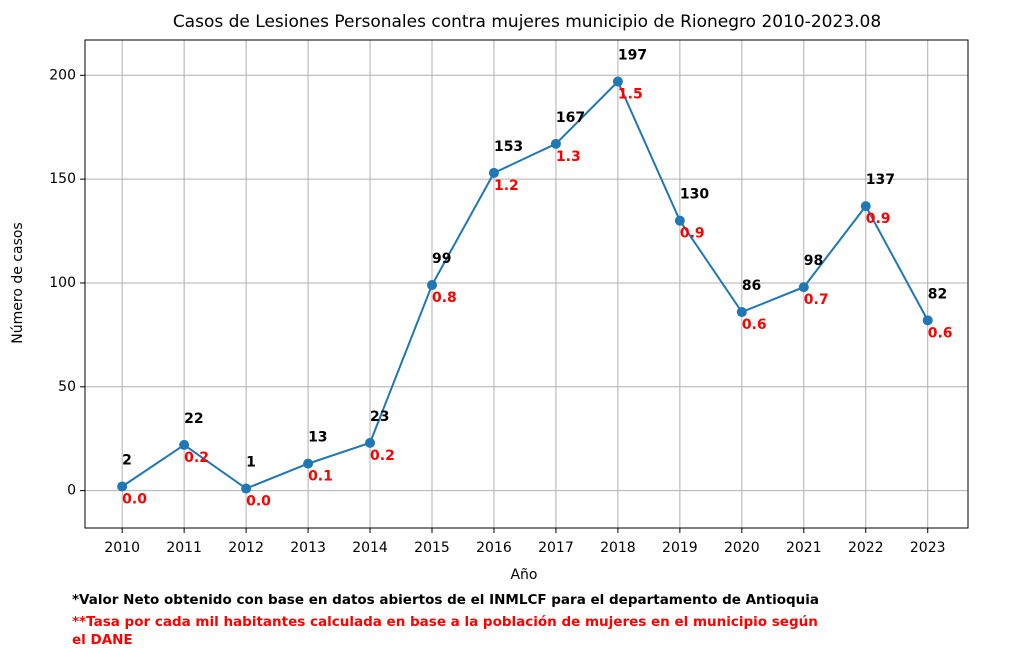 The height and width of the screenshot is (648, 1009). What do you see at coordinates (494, 548) in the screenshot?
I see `x-tick-label: 2016` at bounding box center [494, 548].